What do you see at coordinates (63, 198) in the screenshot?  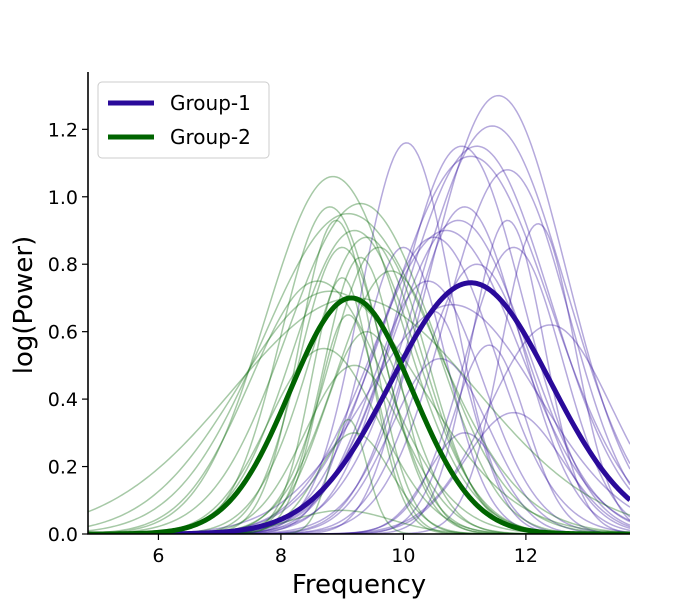 I see `y-tick-label: 1.0` at bounding box center [63, 198].